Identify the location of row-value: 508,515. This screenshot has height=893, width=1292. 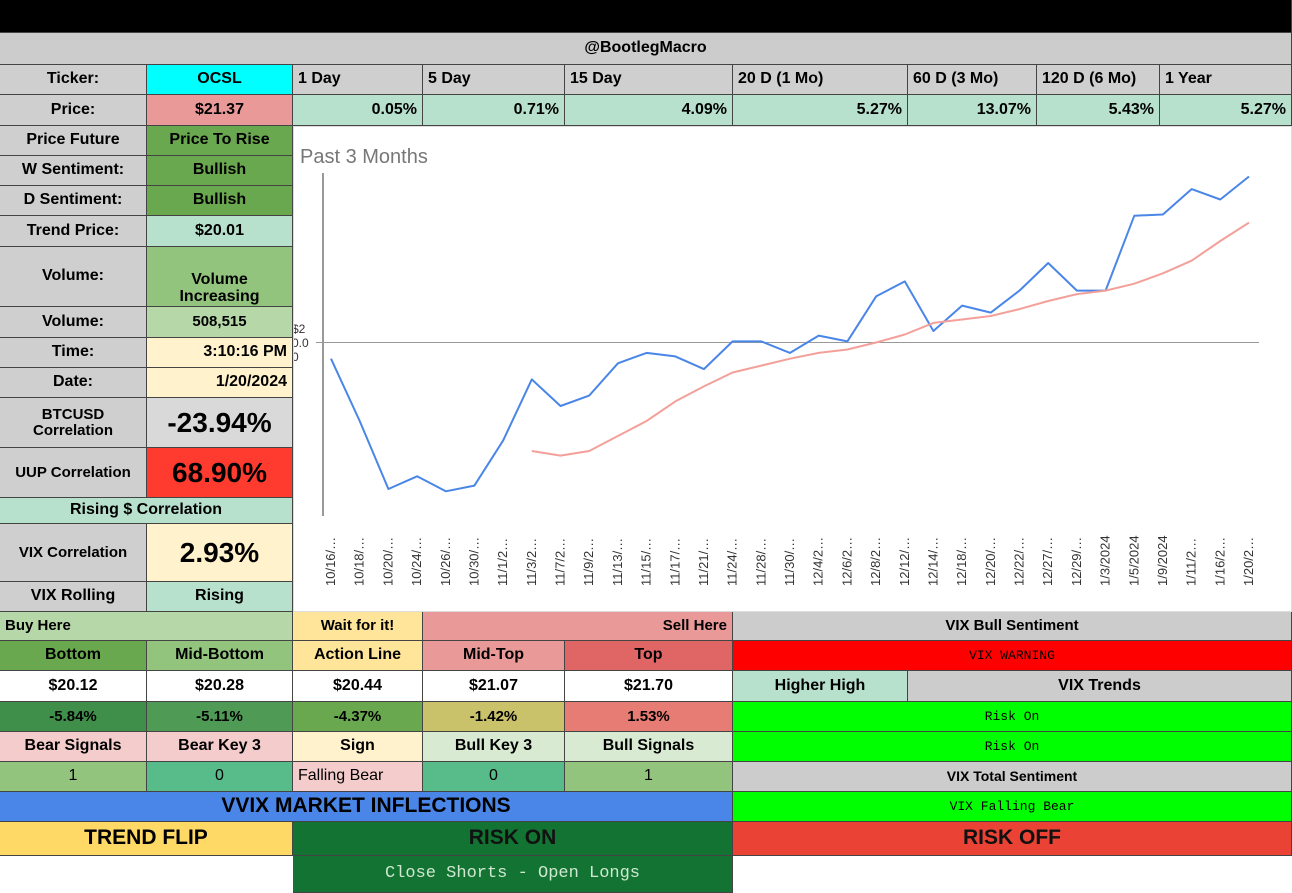
(220, 322).